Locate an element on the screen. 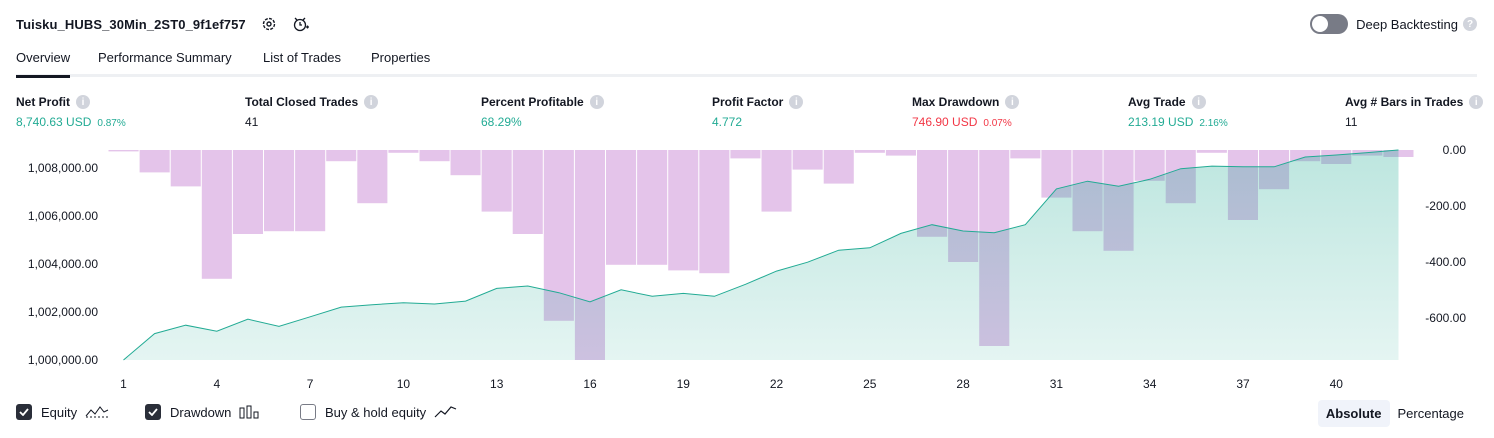 This screenshot has height=438, width=1494. metric-label: Max Drawdown is located at coordinates (956, 102).